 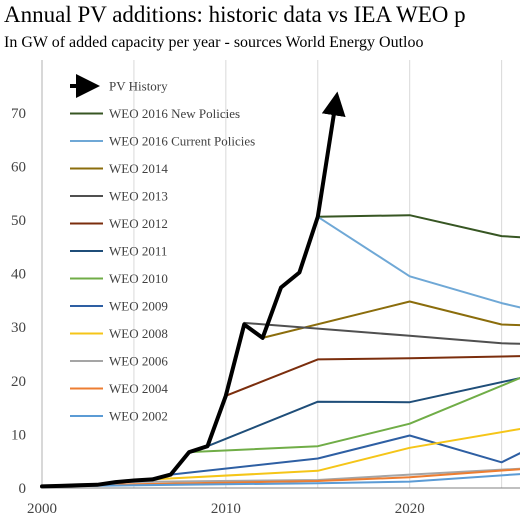 I want to click on legend-label: WEO 2009, so click(x=138, y=306).